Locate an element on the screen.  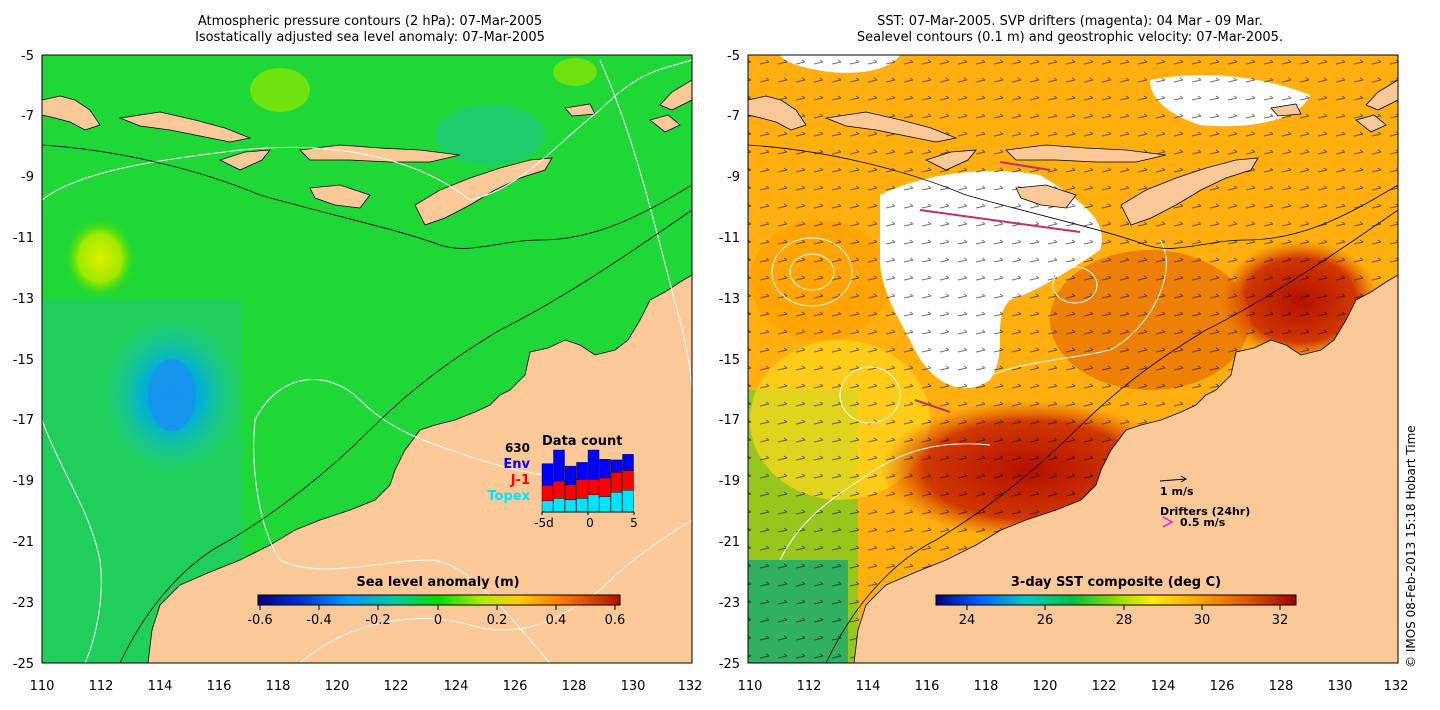
right-flores-island is located at coordinates (1086, 153).